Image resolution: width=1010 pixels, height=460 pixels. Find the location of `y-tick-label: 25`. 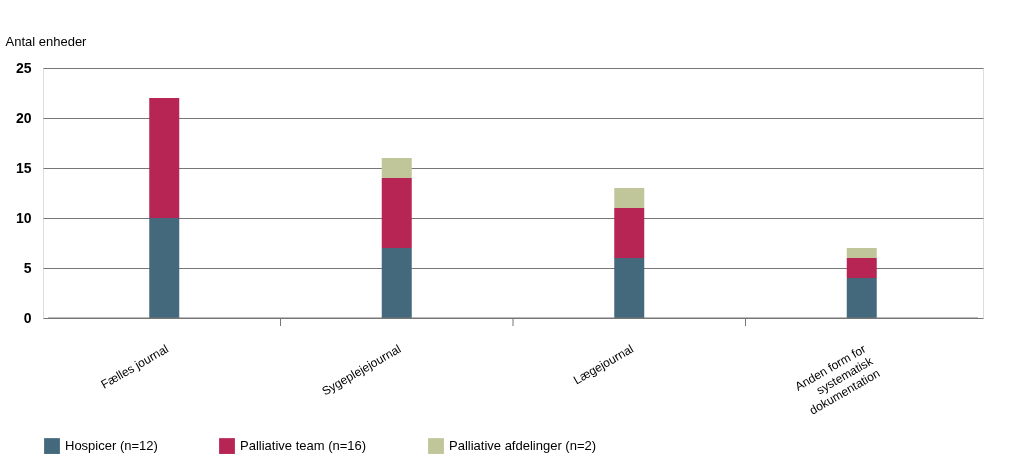

y-tick-label: 25 is located at coordinates (23, 67).